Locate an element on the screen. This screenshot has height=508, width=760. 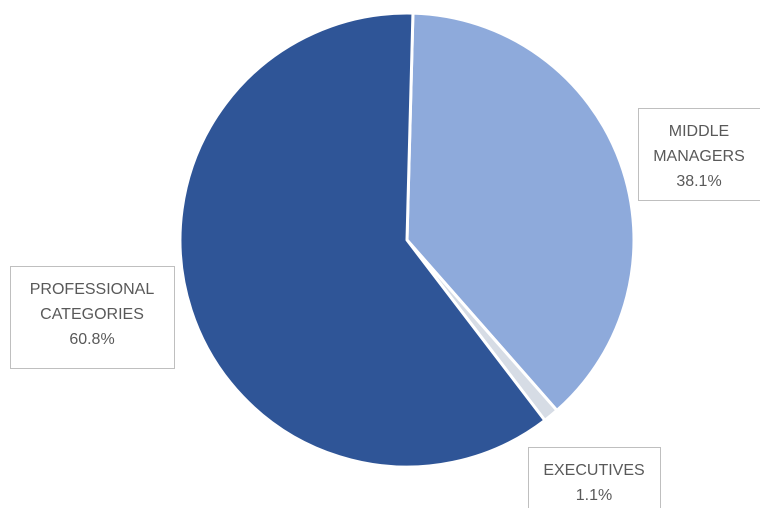
data-label-category: EXECUTIVES is located at coordinates (593, 470).